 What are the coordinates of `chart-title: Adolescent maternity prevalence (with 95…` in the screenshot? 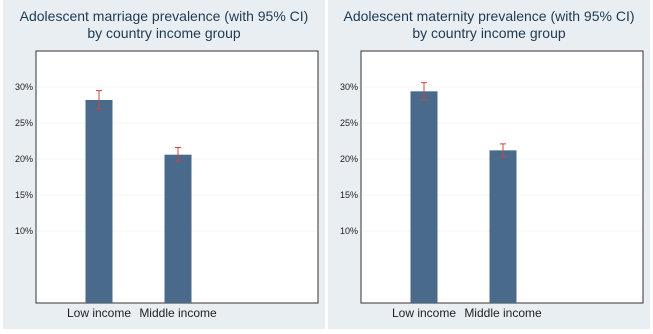 It's located at (488, 16).